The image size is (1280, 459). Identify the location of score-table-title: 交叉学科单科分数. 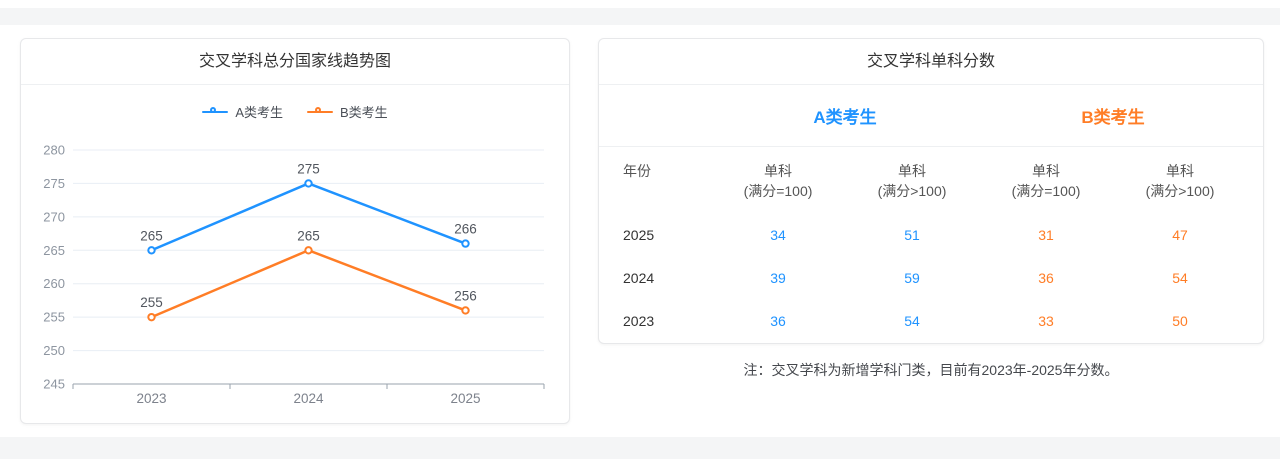
(931, 62).